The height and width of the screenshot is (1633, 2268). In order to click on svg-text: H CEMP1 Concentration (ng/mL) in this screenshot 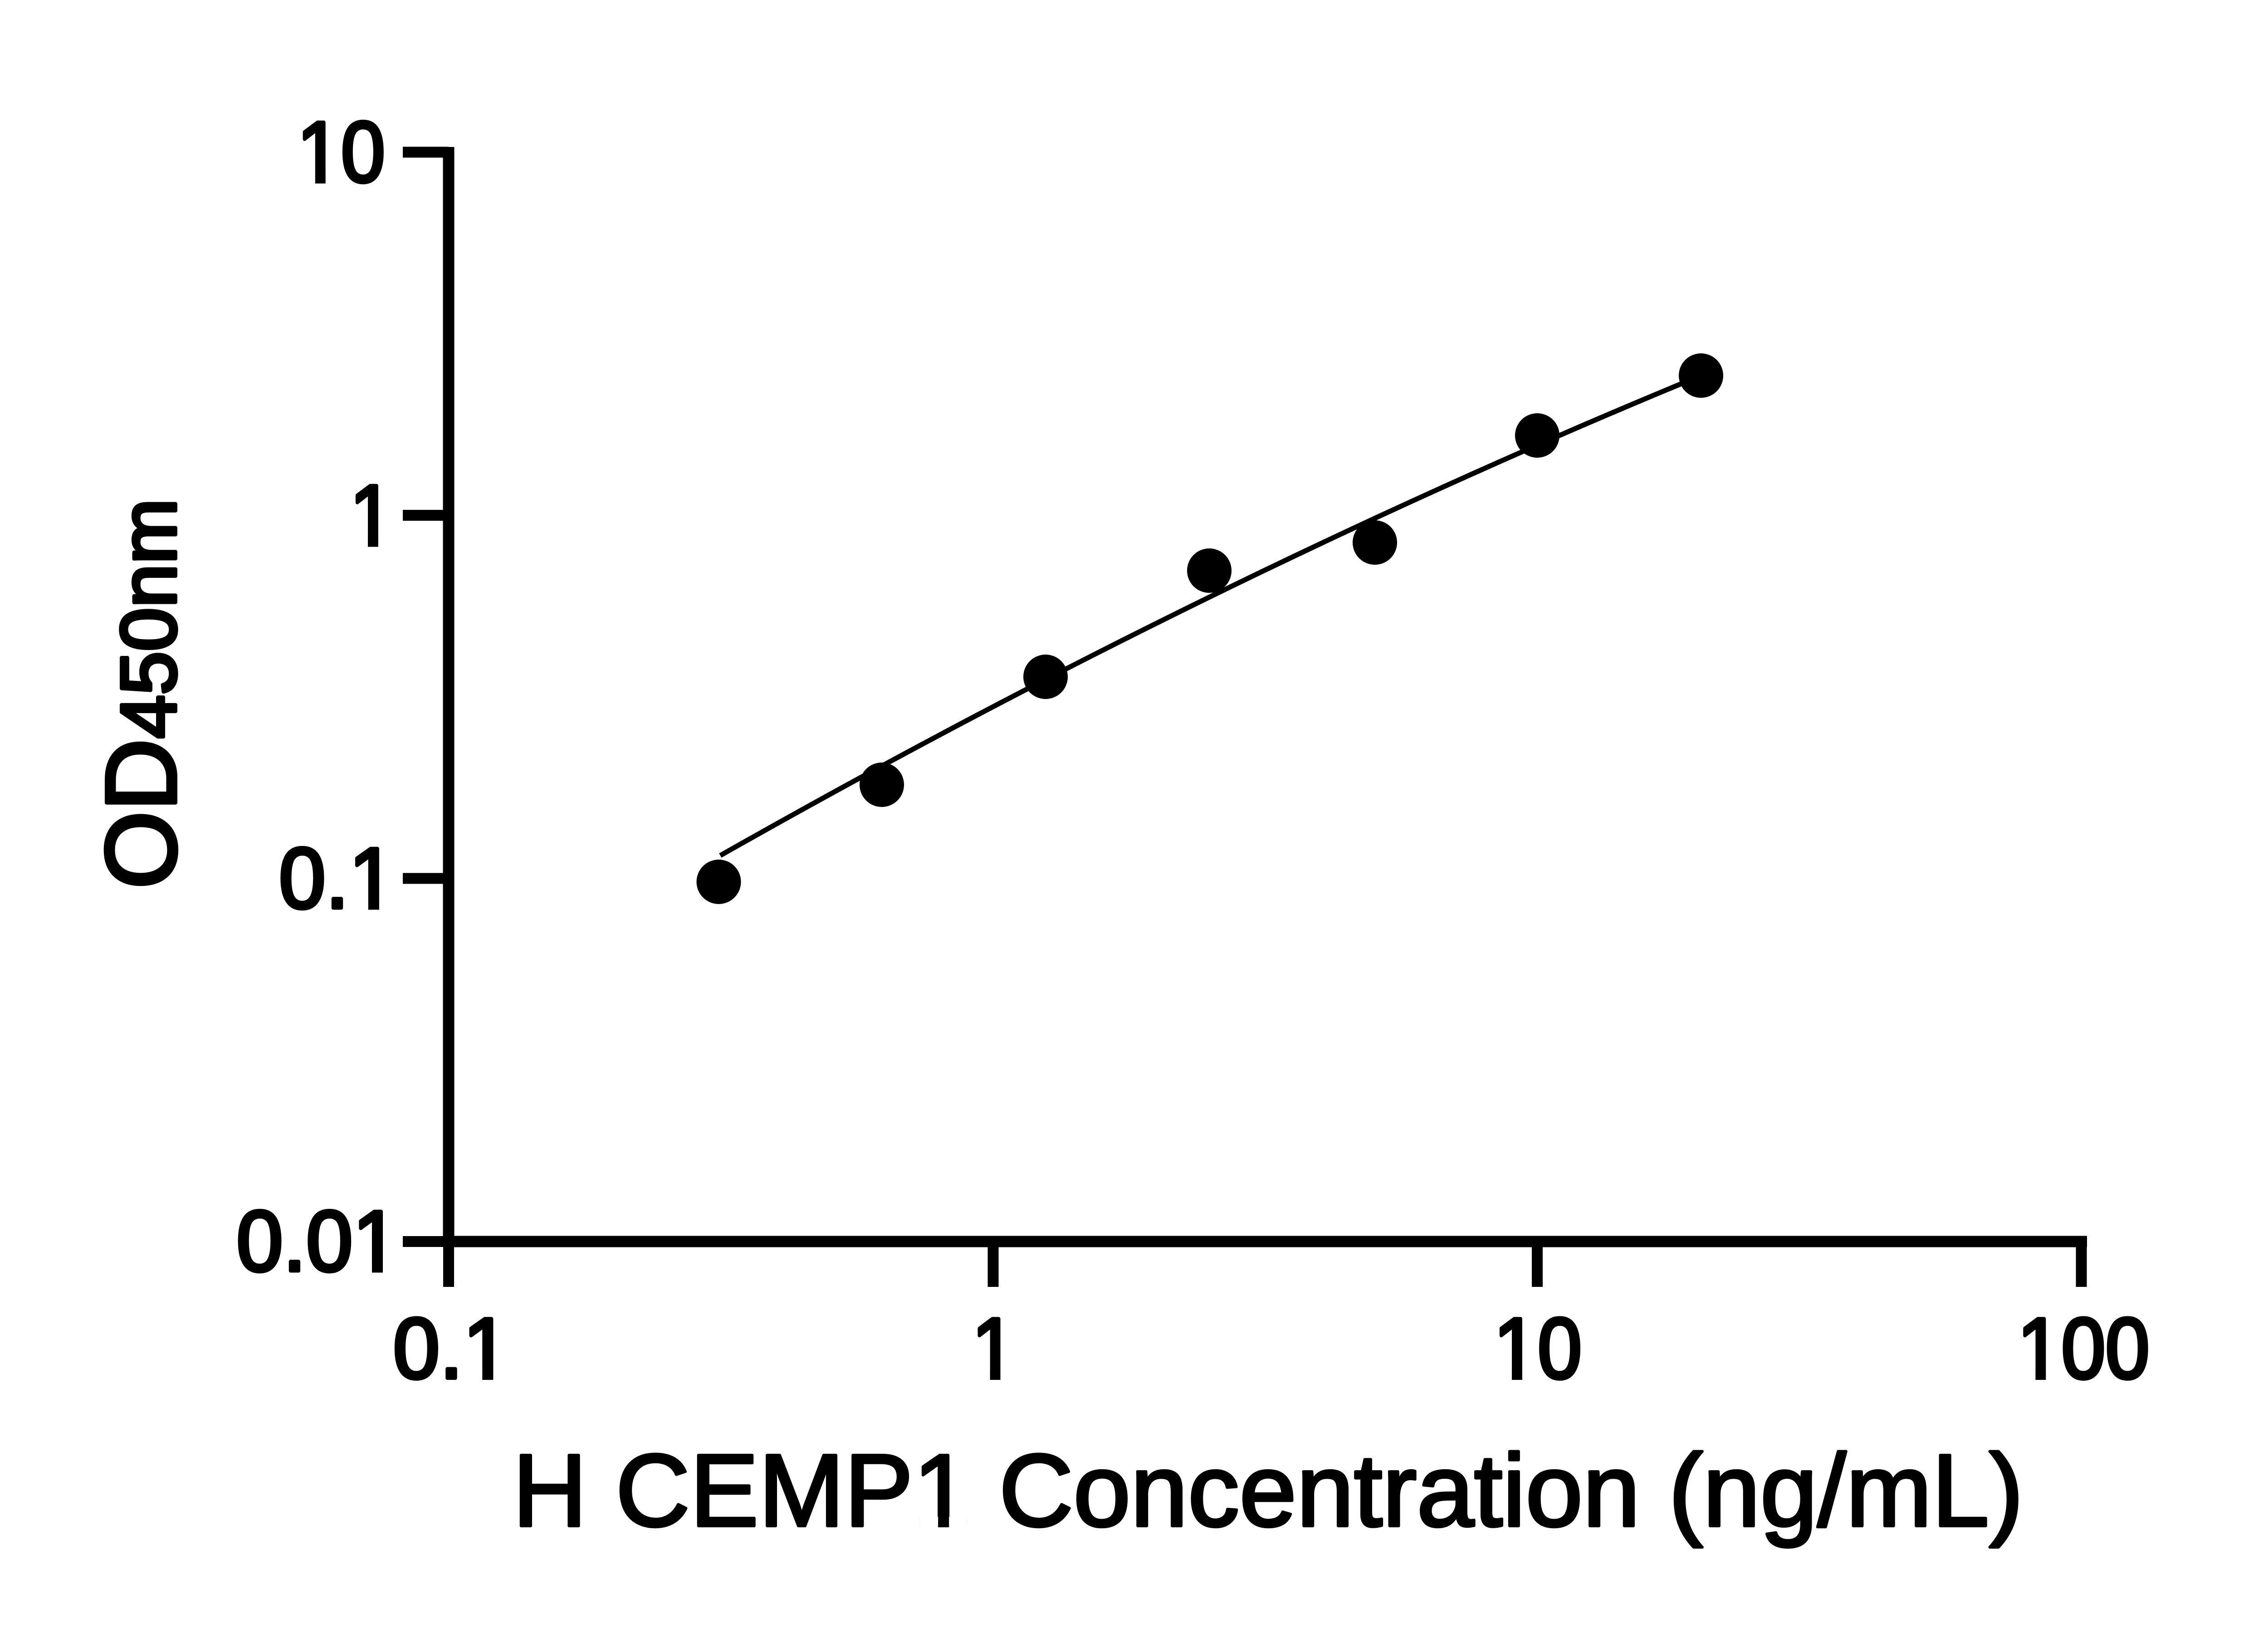, I will do `click(1269, 1490)`.